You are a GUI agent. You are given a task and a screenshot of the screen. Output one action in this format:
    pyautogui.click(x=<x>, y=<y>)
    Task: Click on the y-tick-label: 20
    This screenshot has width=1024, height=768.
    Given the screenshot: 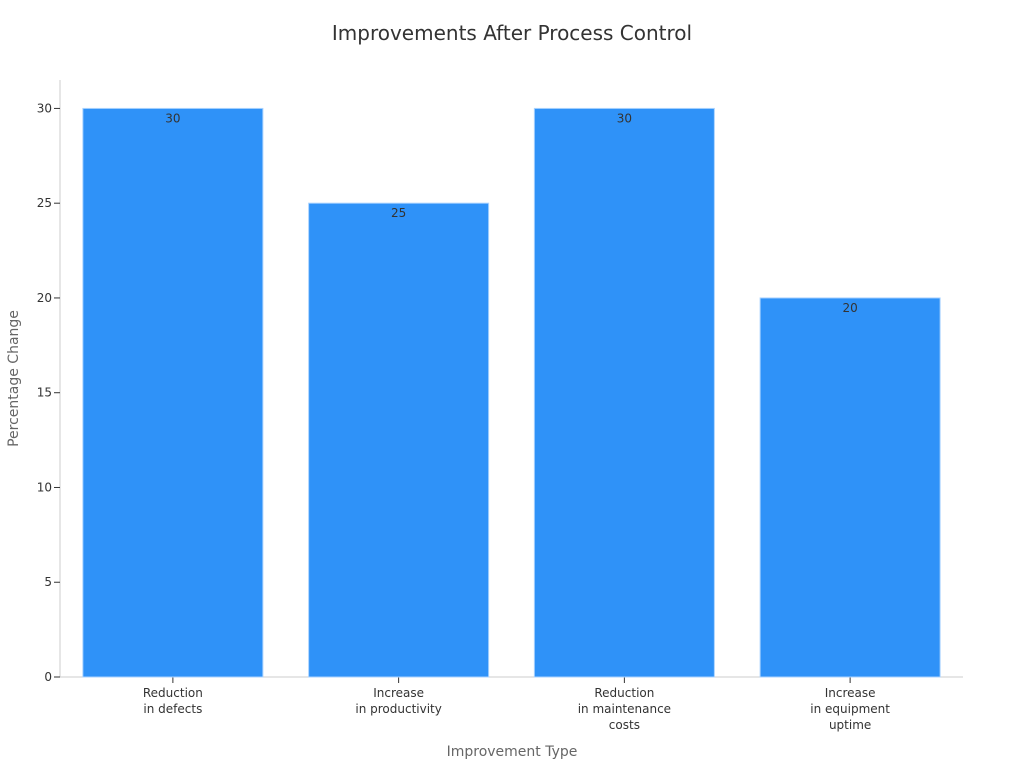 What is the action you would take?
    pyautogui.click(x=44, y=298)
    